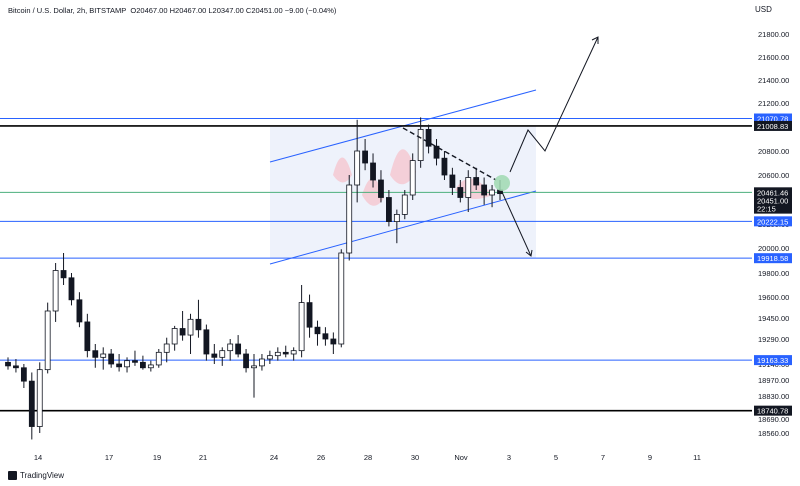  What do you see at coordinates (42, 475) in the screenshot?
I see `brand-label: TradingView` at bounding box center [42, 475].